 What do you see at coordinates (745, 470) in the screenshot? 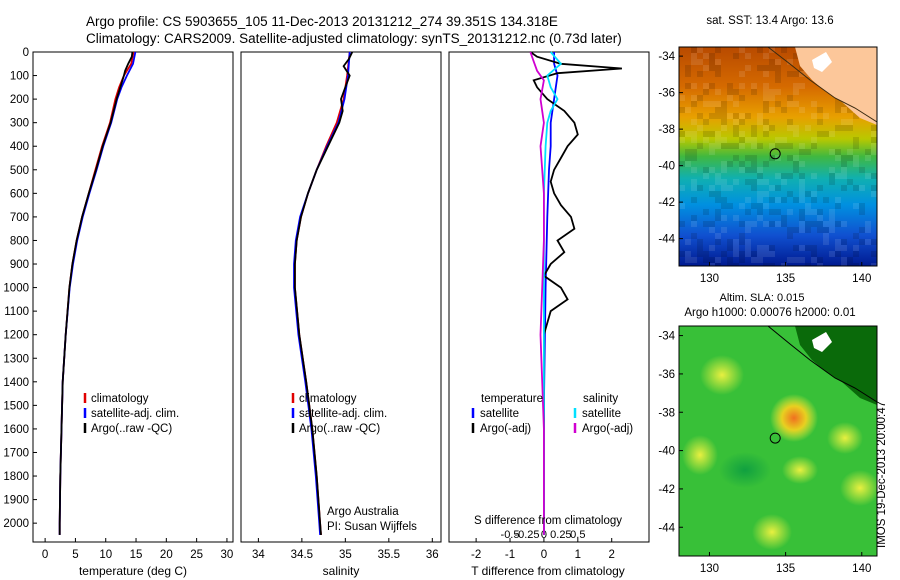
I see `sla-low-anomaly` at bounding box center [745, 470].